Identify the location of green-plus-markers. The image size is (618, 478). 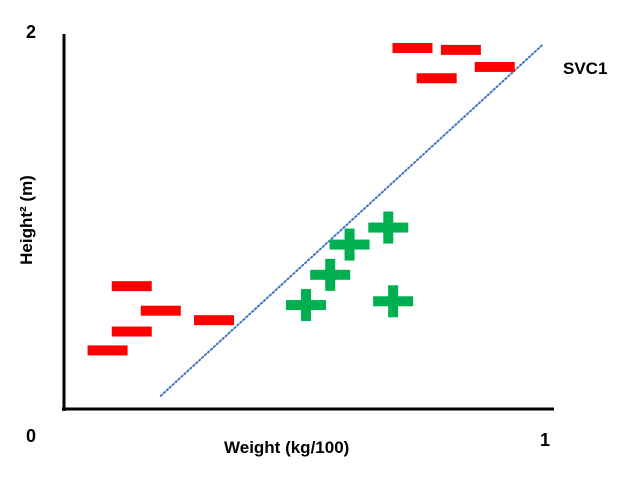
(350, 266).